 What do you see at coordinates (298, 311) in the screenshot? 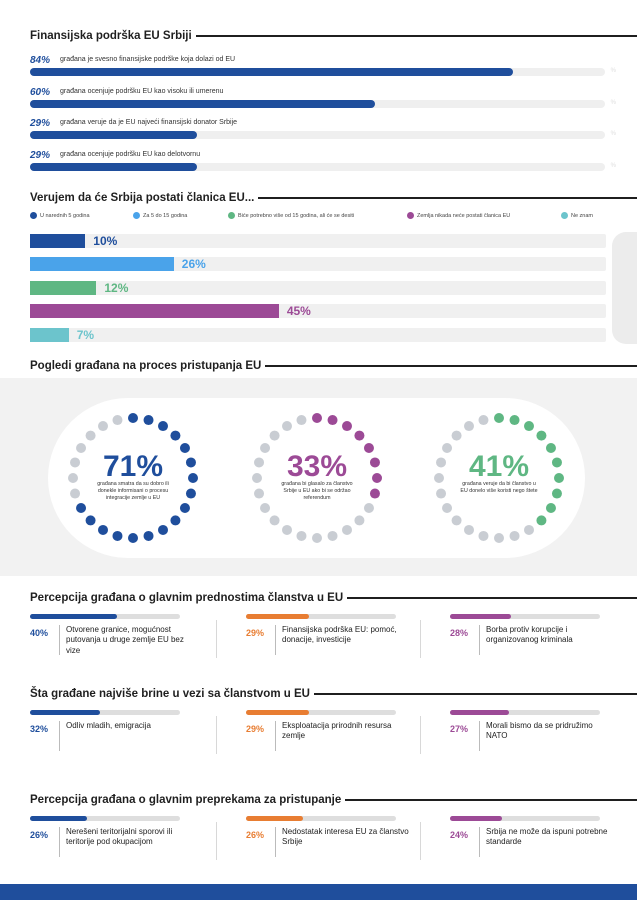
I see `bar-value: 45%` at bounding box center [298, 311].